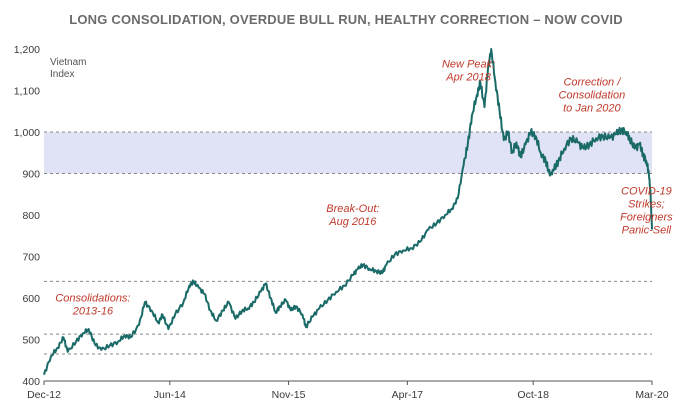 The height and width of the screenshot is (406, 692). I want to click on annotation-2: Break-Out:Aug 2016, so click(352, 215).